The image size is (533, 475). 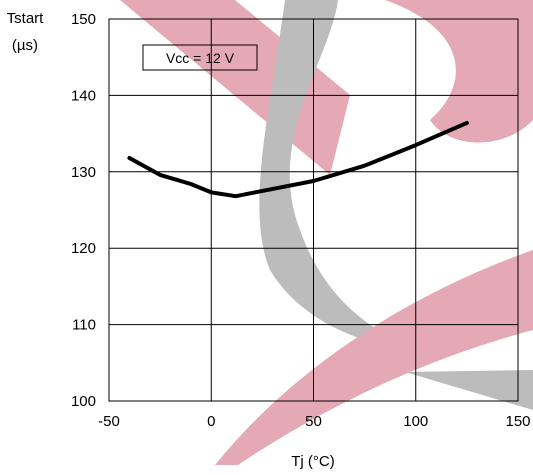 I want to click on x-tick-labels: -50 0 50 100 150, so click(x=314, y=421).